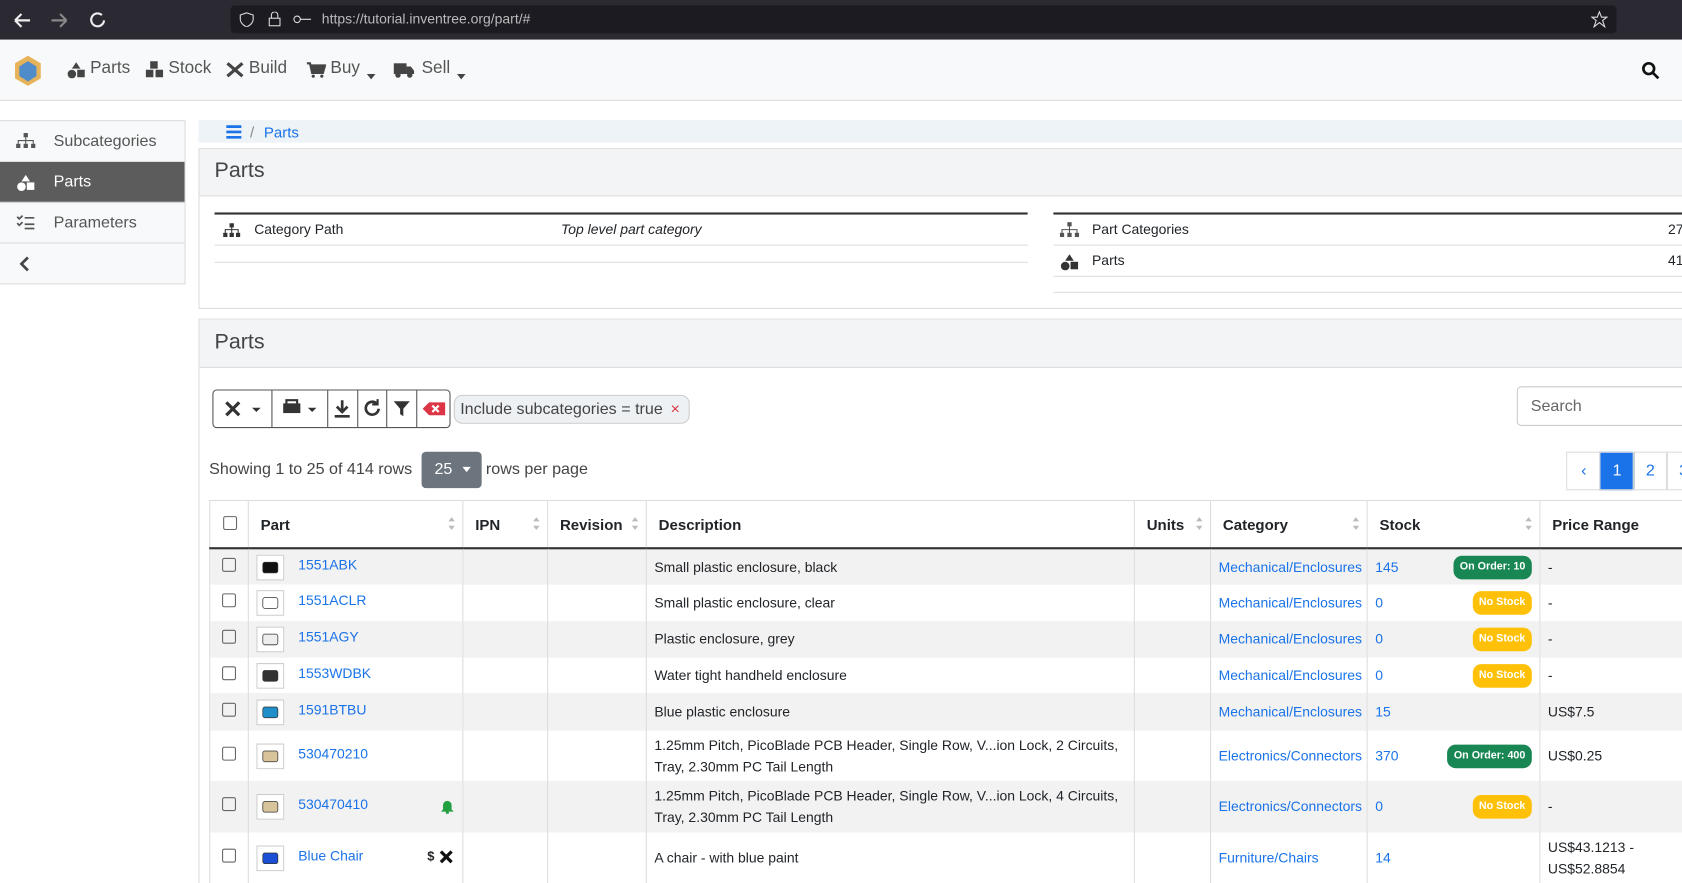 The width and height of the screenshot is (1682, 883). I want to click on part-cell: 530470210, so click(355, 756).